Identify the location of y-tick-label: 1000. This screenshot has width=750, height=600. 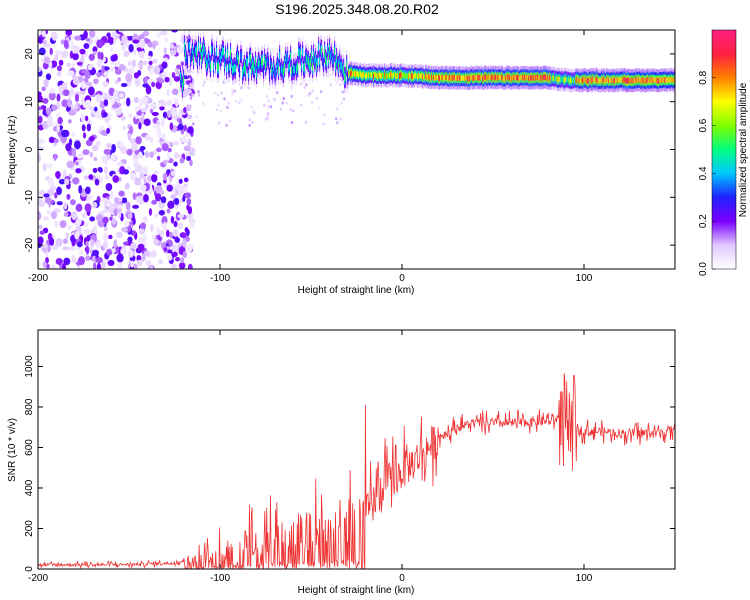
(29, 366).